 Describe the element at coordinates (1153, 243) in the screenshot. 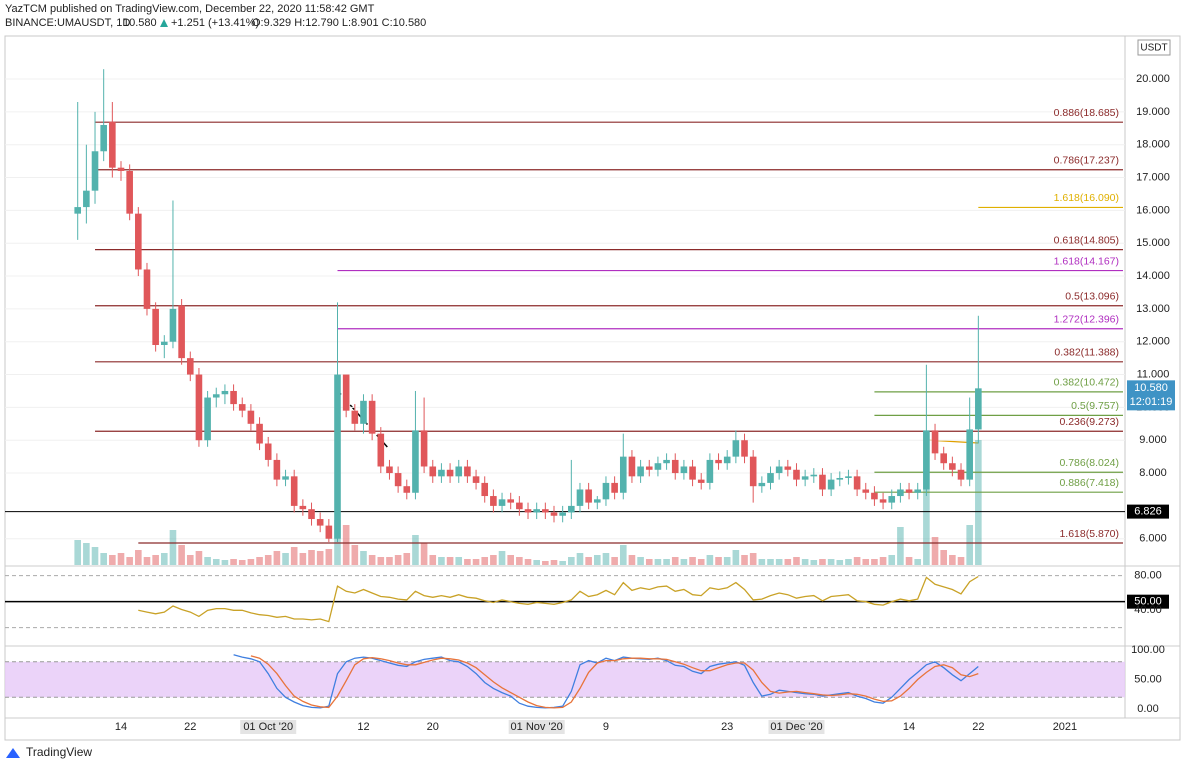

I see `y-tick-label: 15.000` at that location.